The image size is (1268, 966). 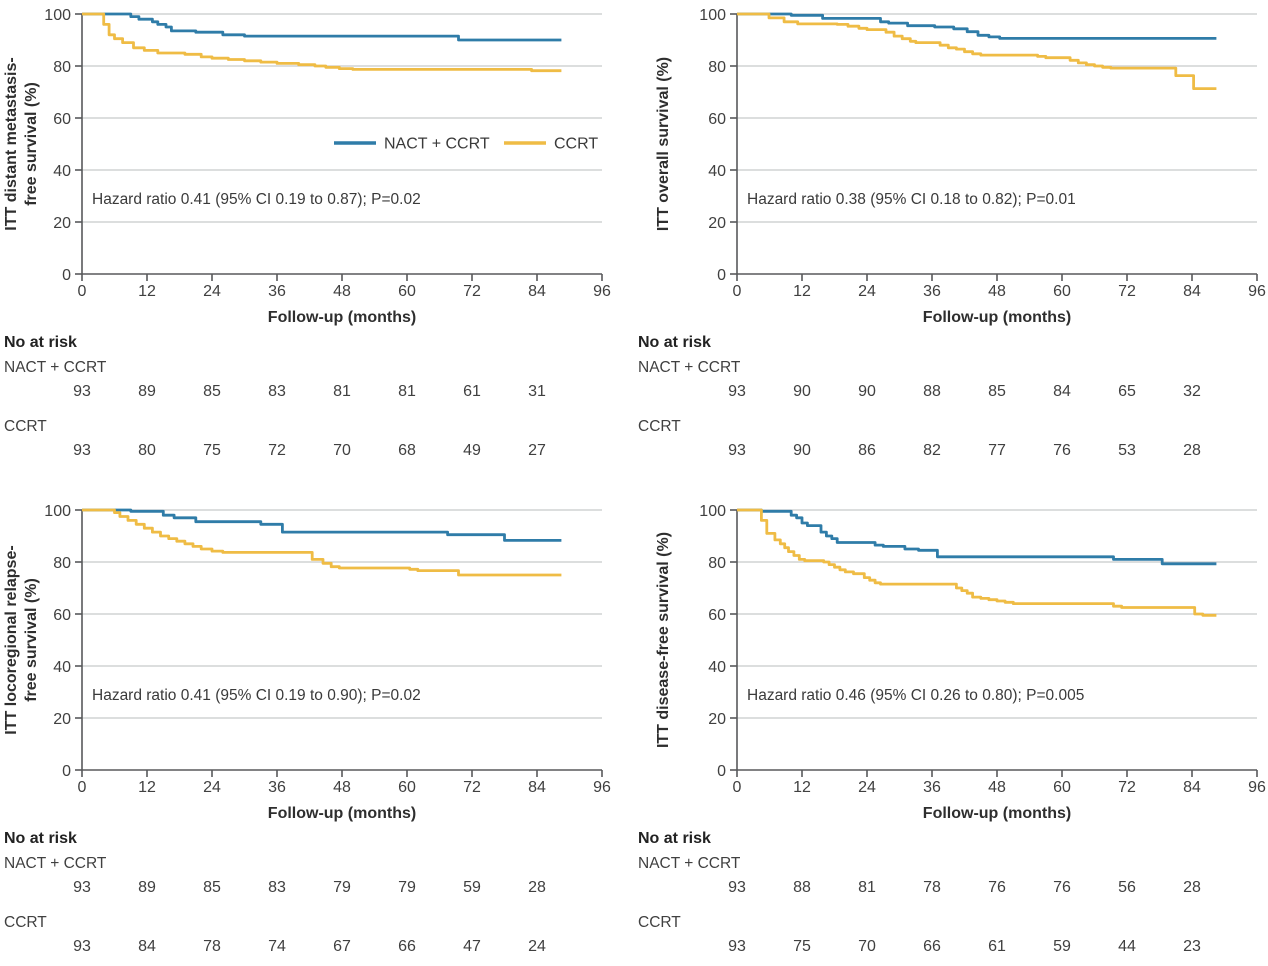 What do you see at coordinates (277, 946) in the screenshot?
I see `risk-count: 74` at bounding box center [277, 946].